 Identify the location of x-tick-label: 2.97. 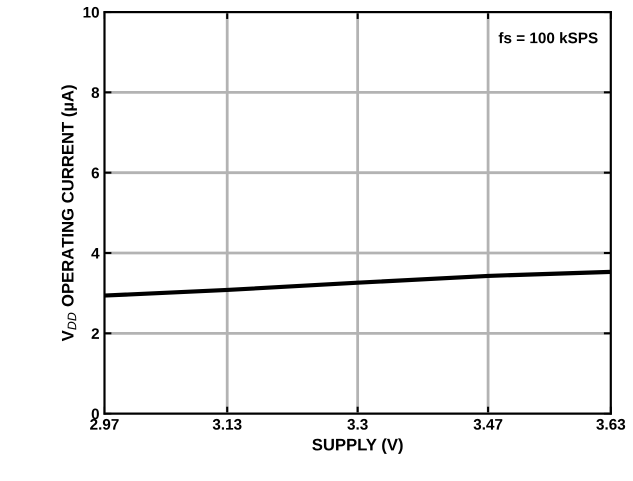
(104, 424).